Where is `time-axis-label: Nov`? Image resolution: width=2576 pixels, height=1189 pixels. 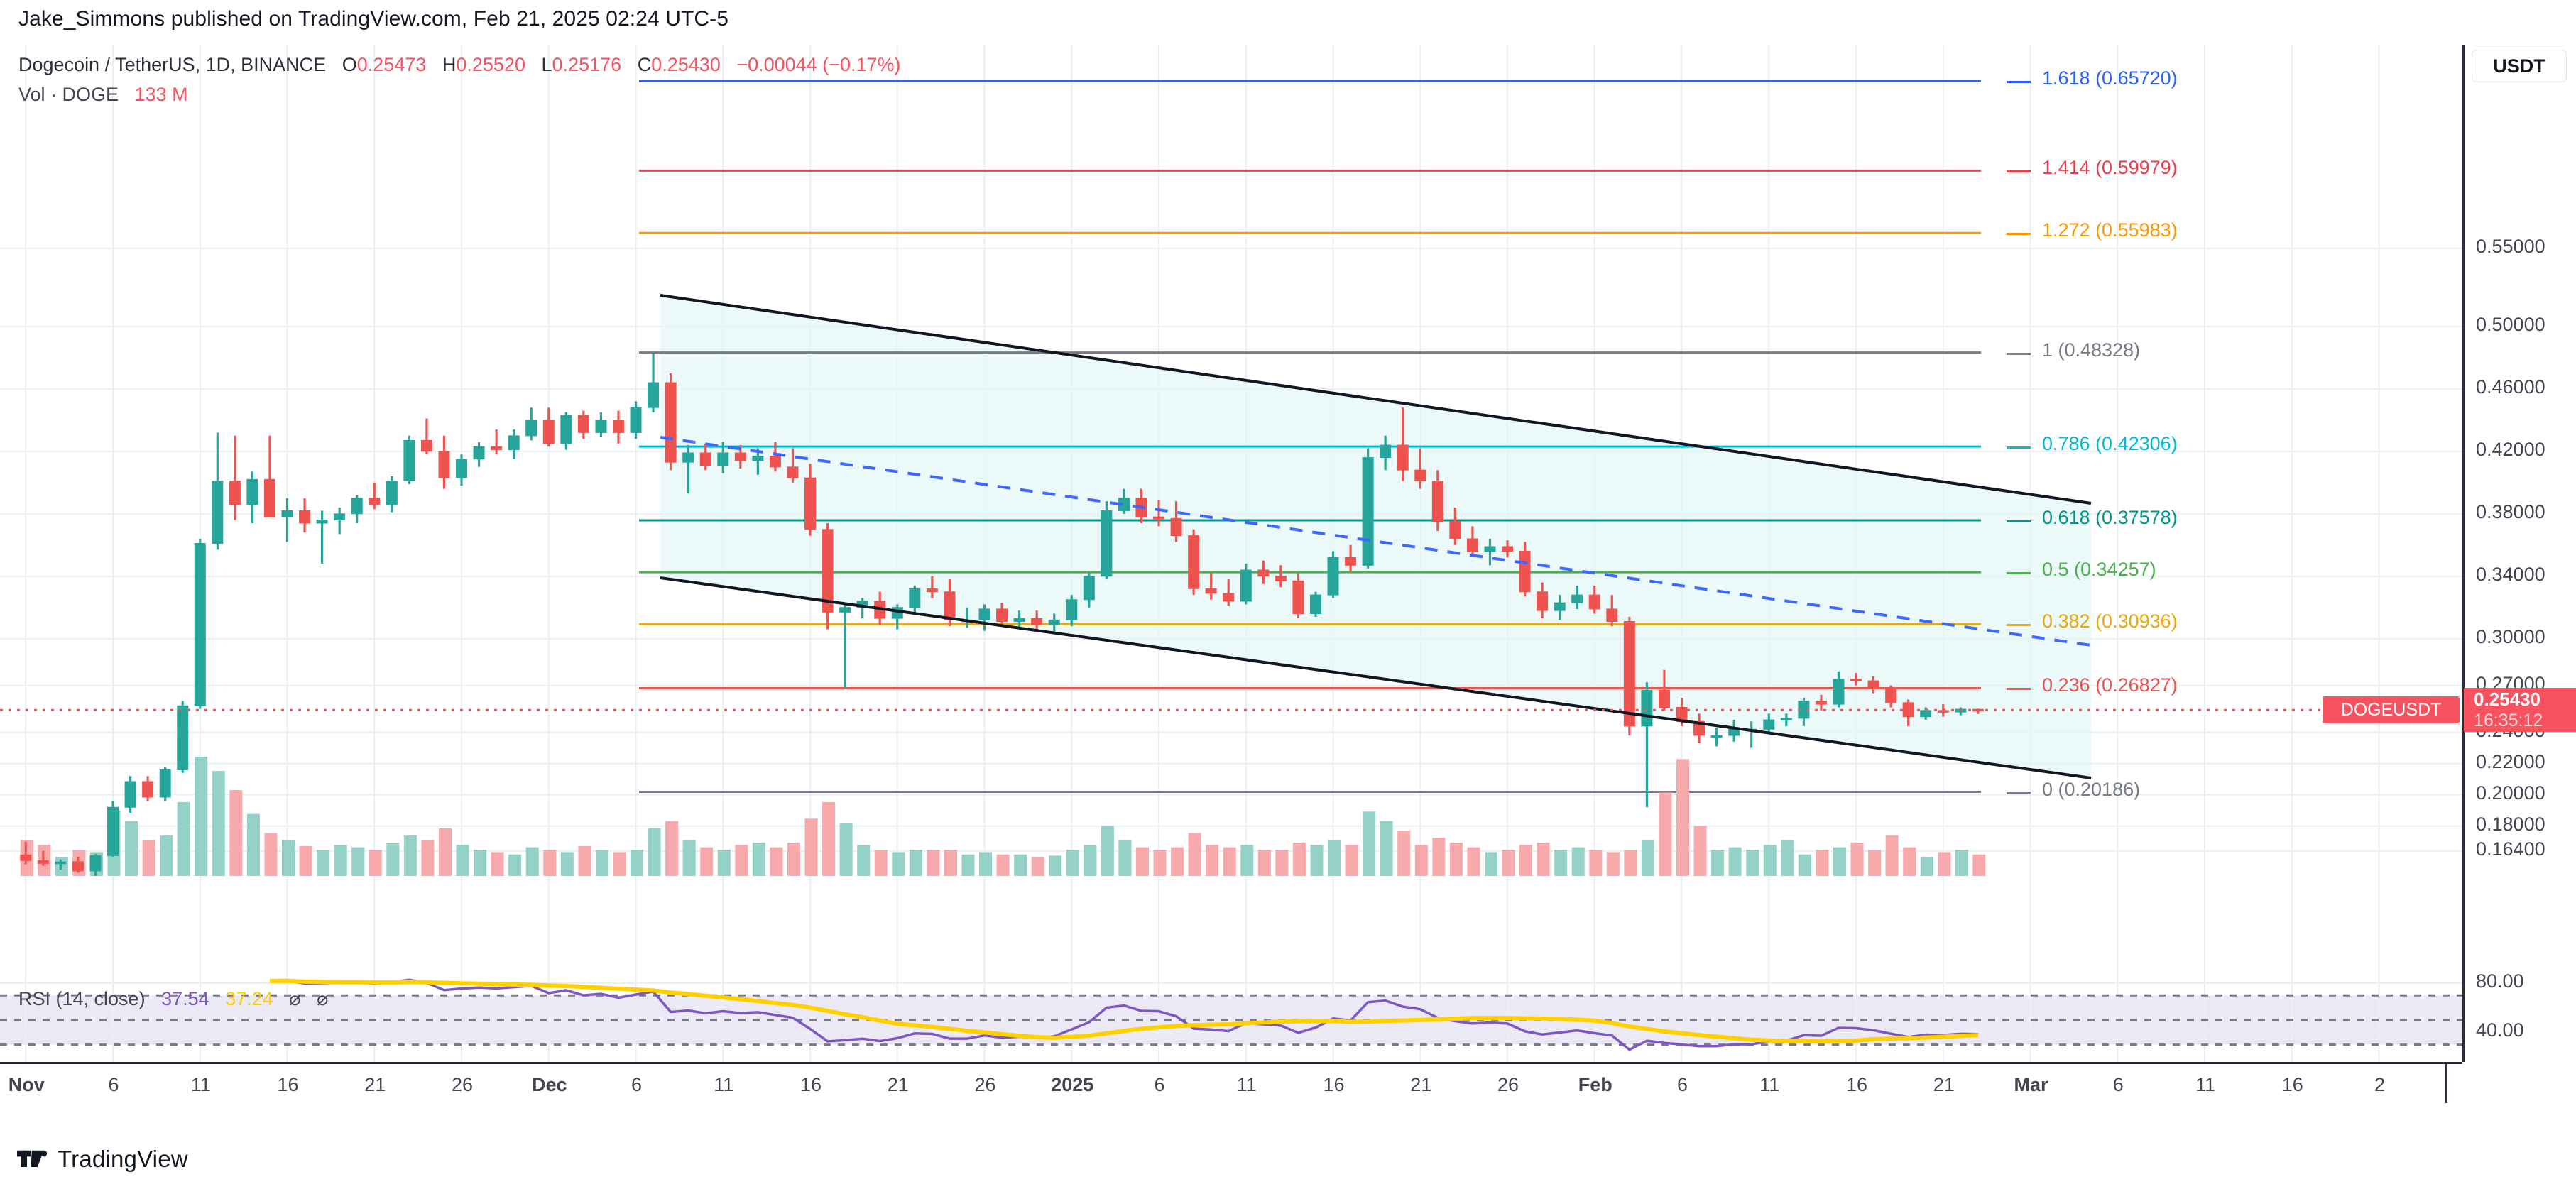
time-axis-label: Nov is located at coordinates (26, 1084).